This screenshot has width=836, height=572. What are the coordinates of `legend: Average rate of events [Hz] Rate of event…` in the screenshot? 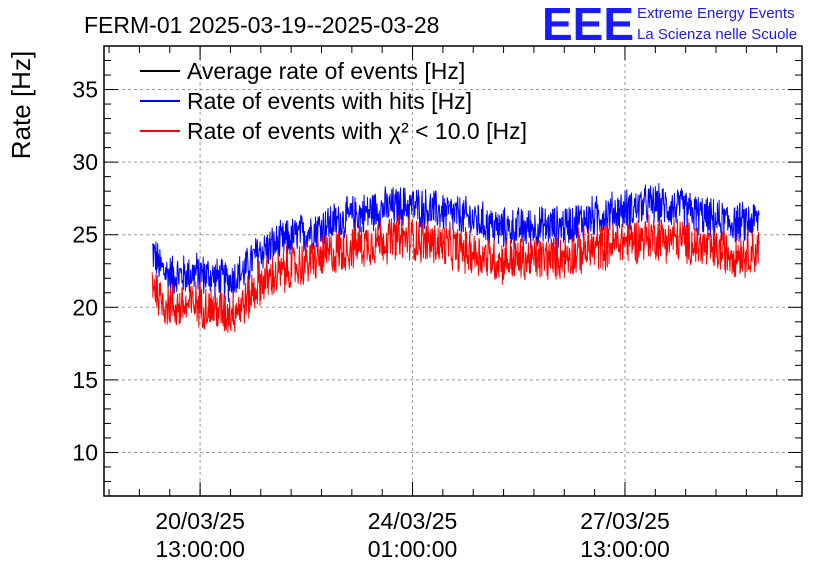 It's located at (333, 101).